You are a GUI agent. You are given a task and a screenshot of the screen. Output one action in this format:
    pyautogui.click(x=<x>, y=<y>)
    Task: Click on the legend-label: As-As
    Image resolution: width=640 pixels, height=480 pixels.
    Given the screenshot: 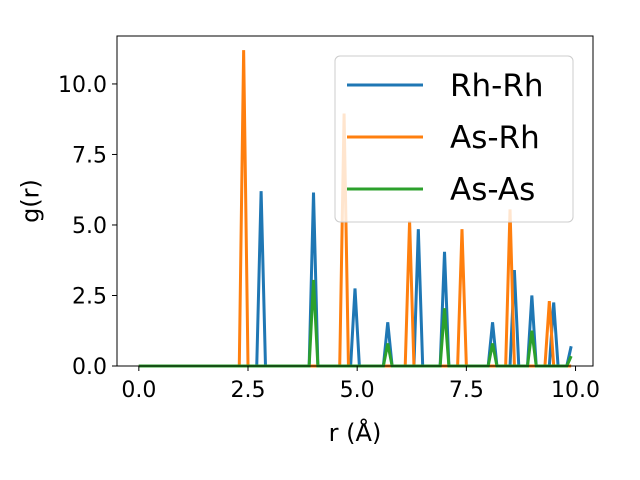 What is the action you would take?
    pyautogui.click(x=492, y=190)
    